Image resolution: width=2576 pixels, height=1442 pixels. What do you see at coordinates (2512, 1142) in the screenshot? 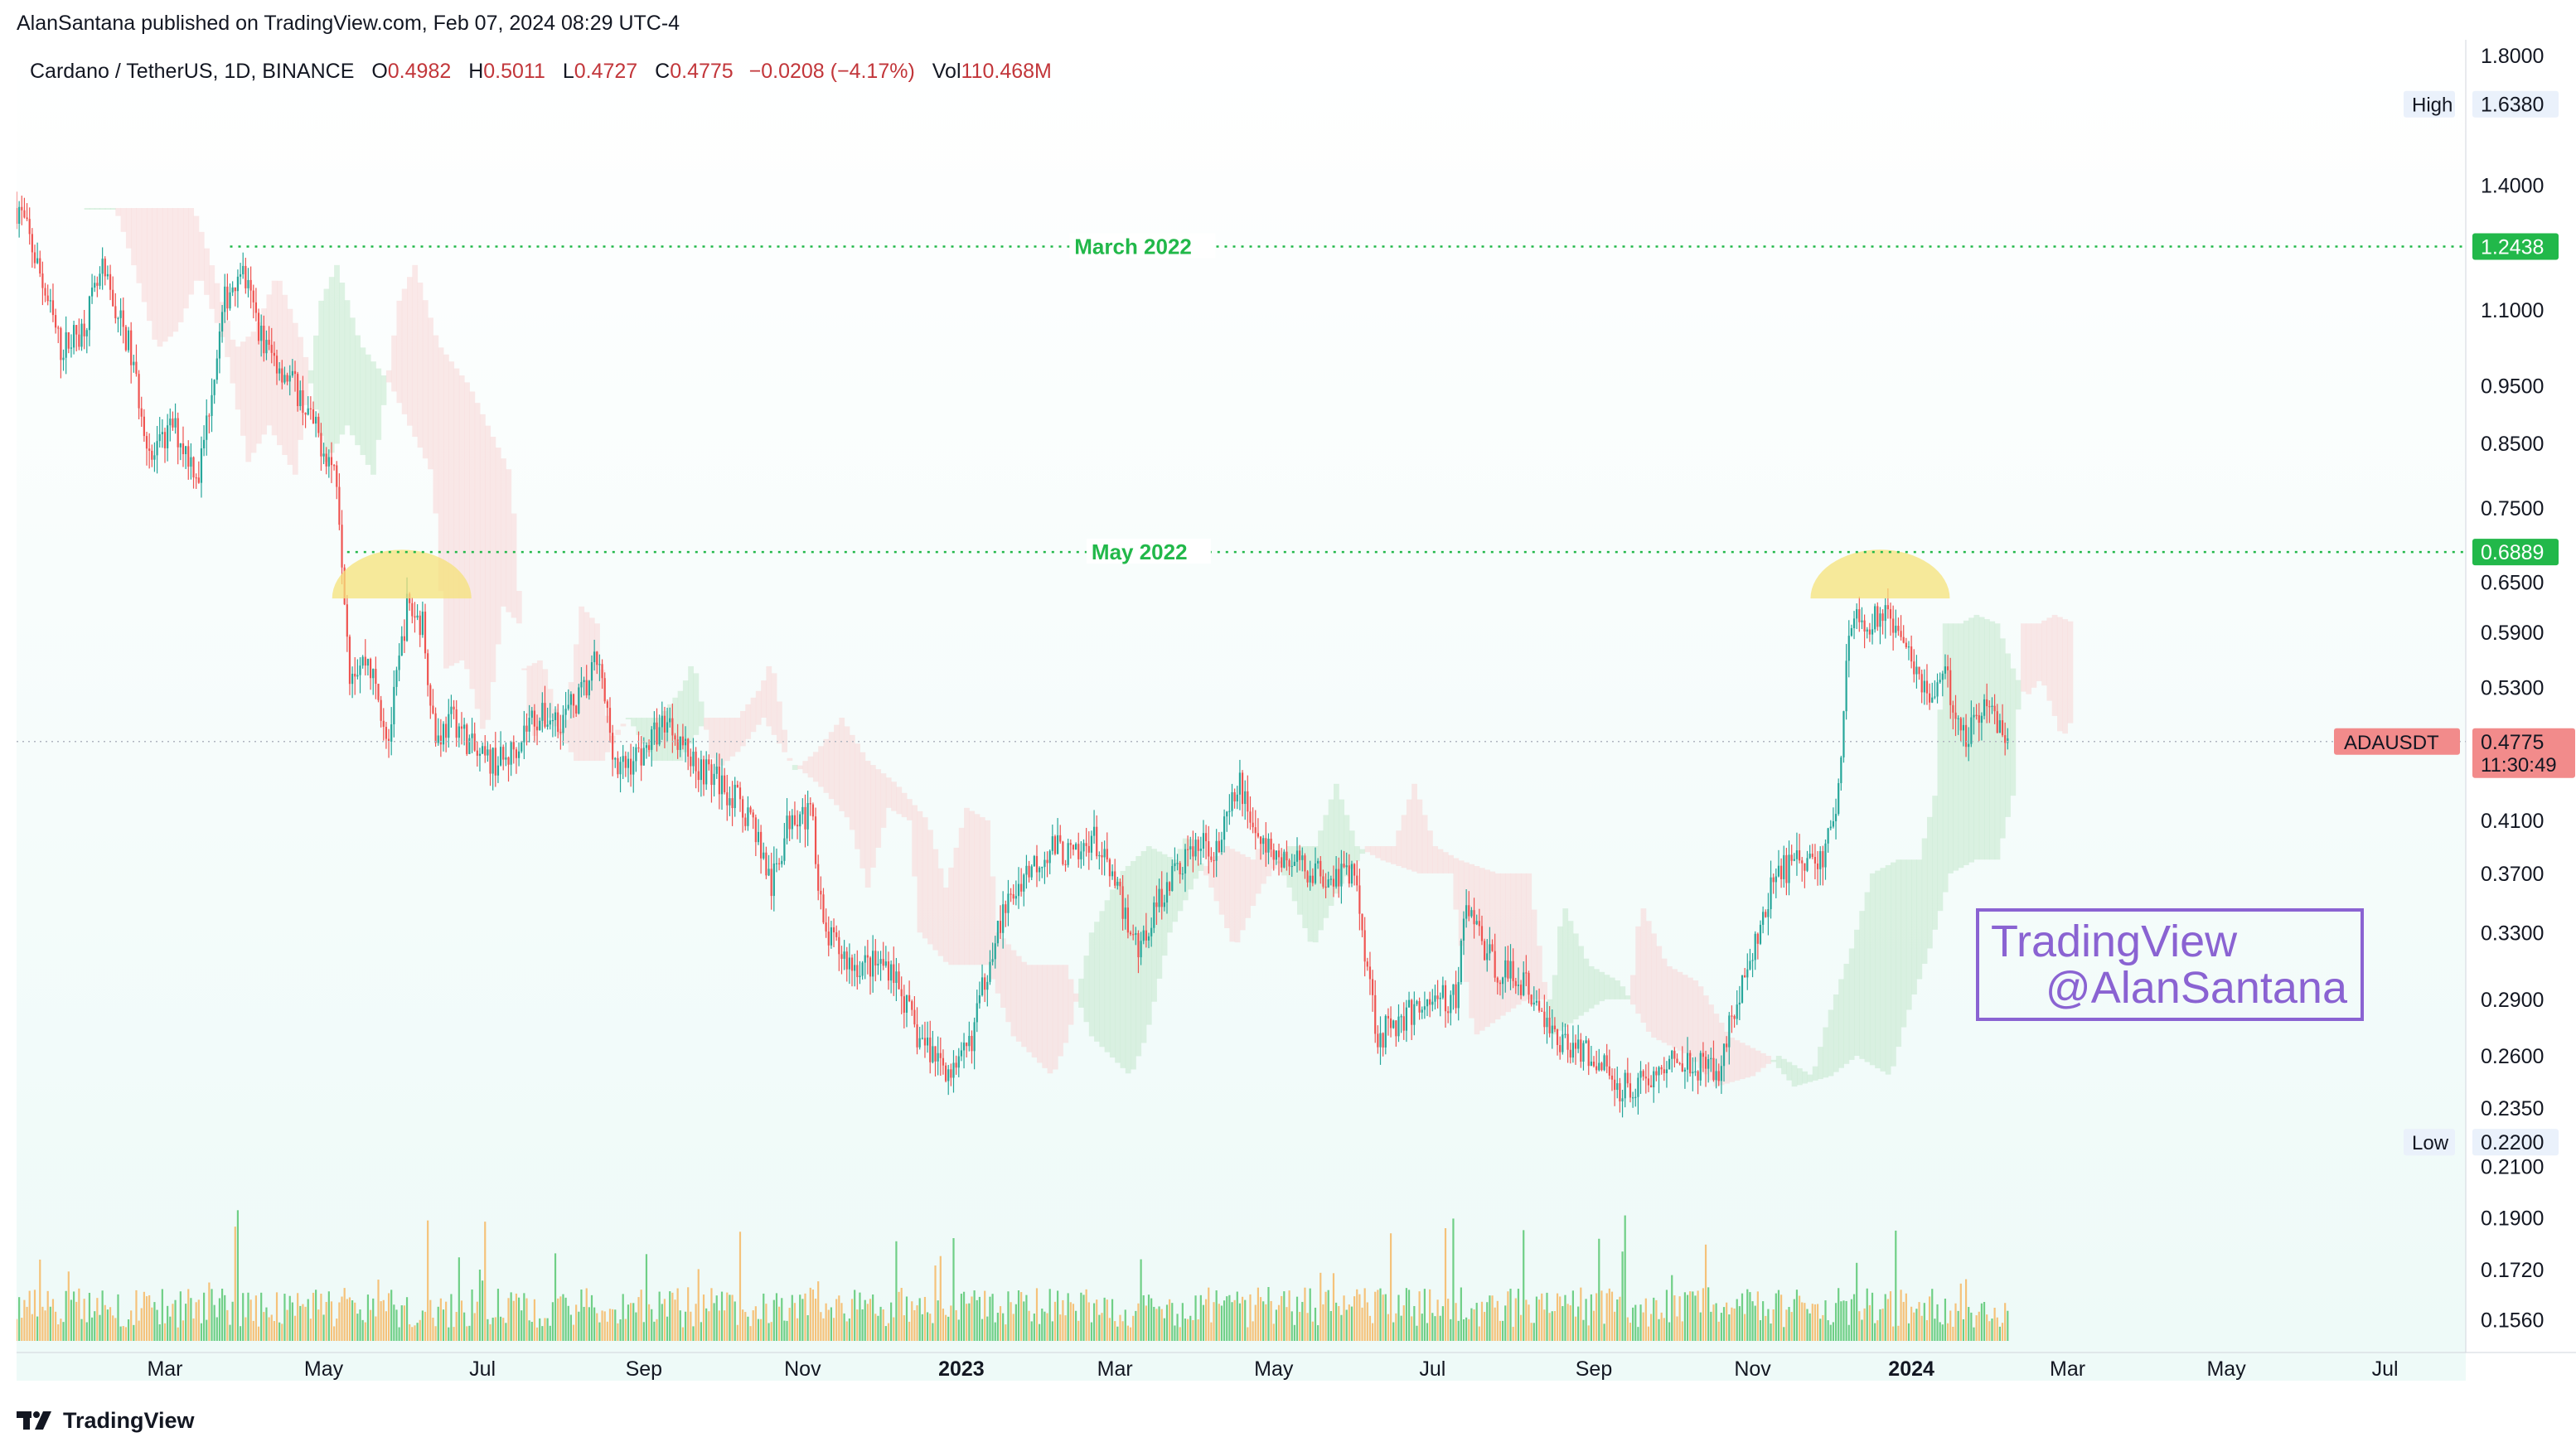
I see `low-value-label: 0.2200` at bounding box center [2512, 1142].